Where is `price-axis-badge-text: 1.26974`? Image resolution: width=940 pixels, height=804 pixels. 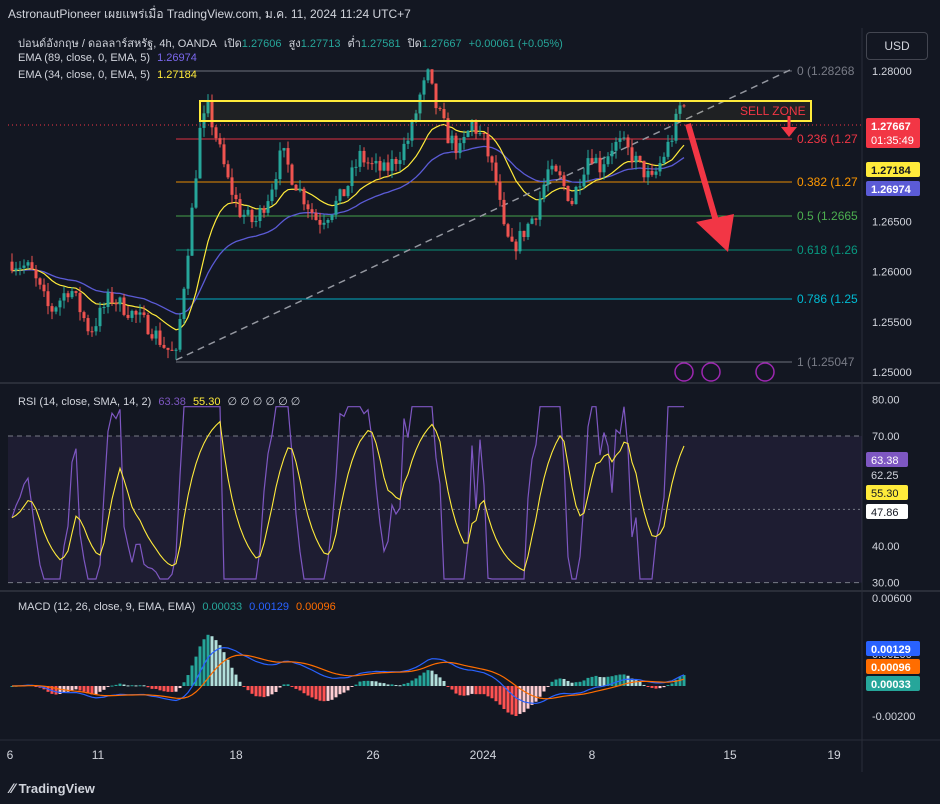
price-axis-badge-text: 1.26974 is located at coordinates (891, 190).